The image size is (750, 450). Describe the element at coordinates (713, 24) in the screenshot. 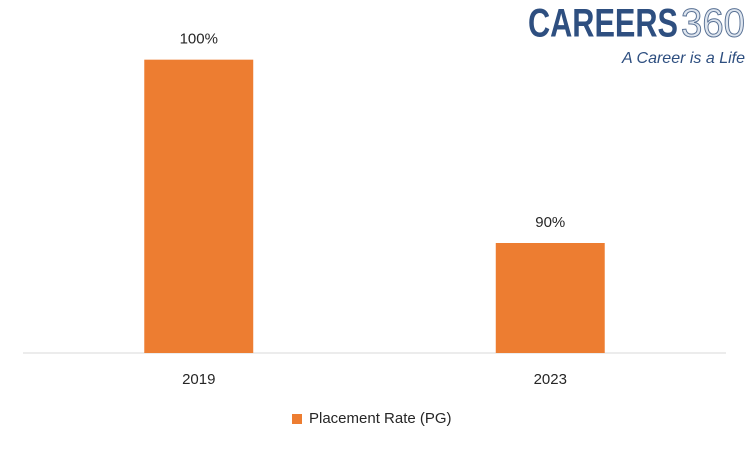

I see `logo-number: 360` at that location.